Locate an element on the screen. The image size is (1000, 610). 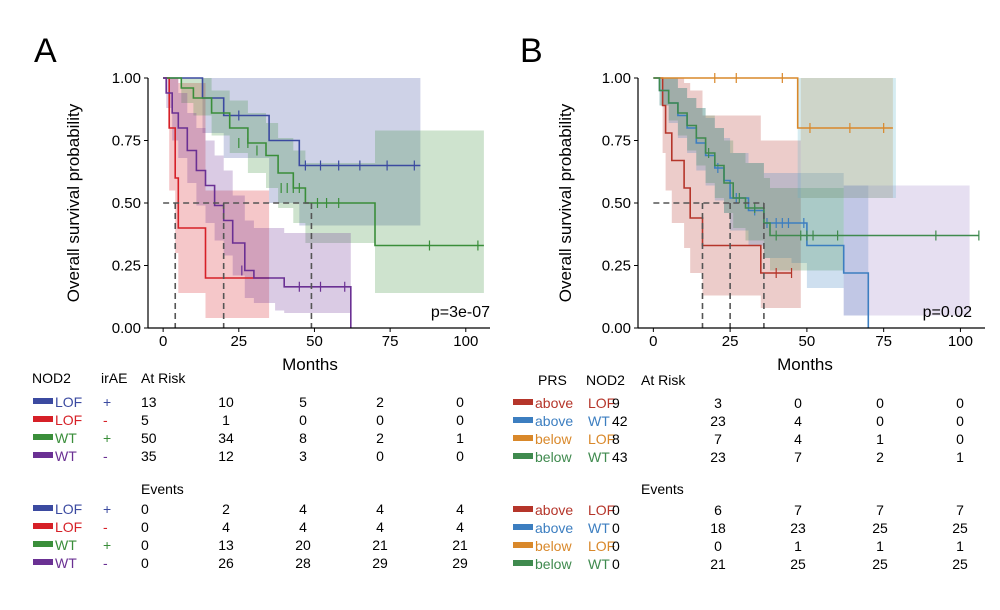
events-value-3-4: 25 is located at coordinates (960, 564).